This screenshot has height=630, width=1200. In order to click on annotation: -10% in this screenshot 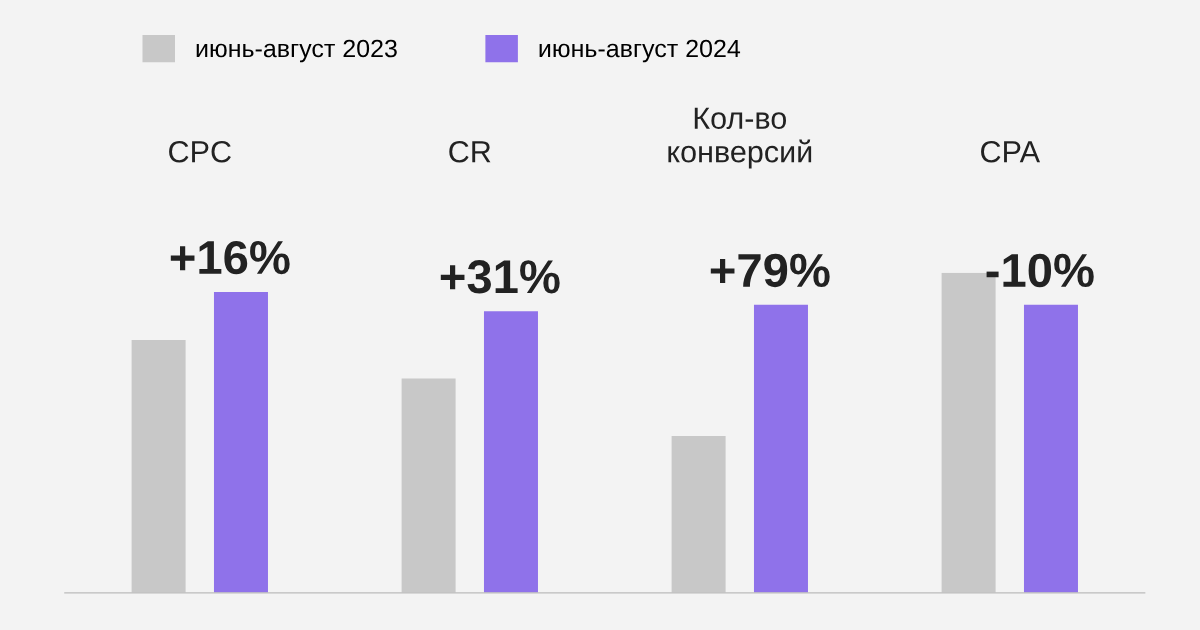, I will do `click(1040, 270)`.